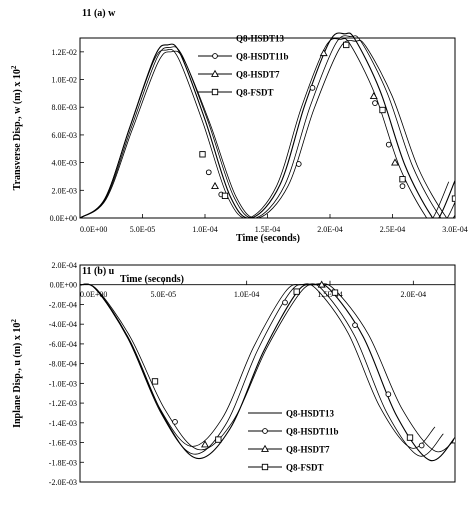  What do you see at coordinates (64, 107) in the screenshot?
I see `y-tick-label: 8.0E-03` at bounding box center [64, 107].